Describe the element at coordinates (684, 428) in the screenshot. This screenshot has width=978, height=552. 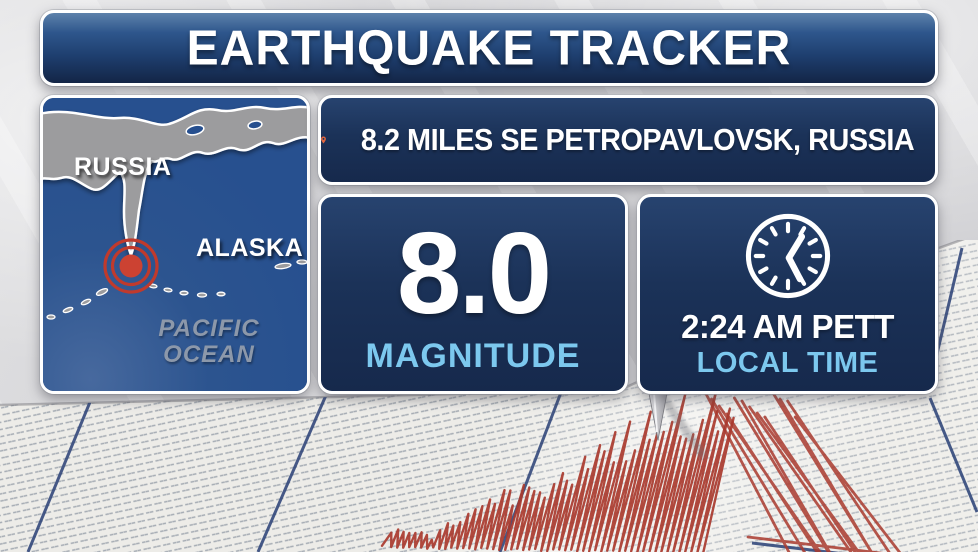
I see `pen-shadow` at that location.